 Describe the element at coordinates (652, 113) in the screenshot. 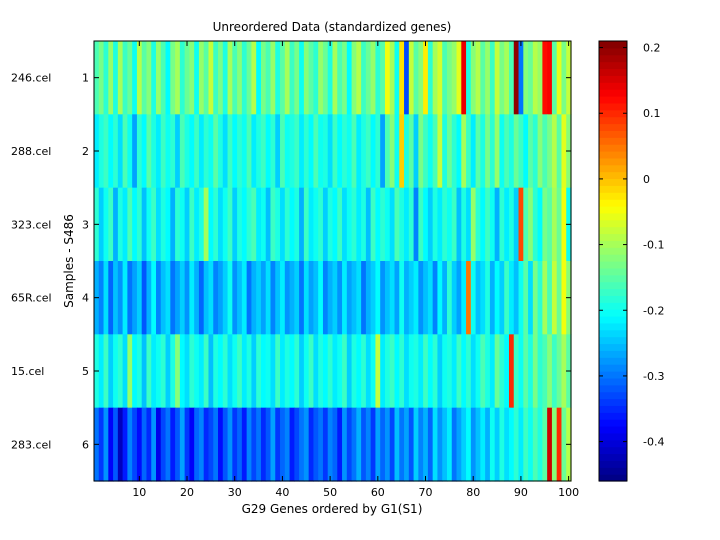

I see `colorbar-tick-label: 0.1` at that location.